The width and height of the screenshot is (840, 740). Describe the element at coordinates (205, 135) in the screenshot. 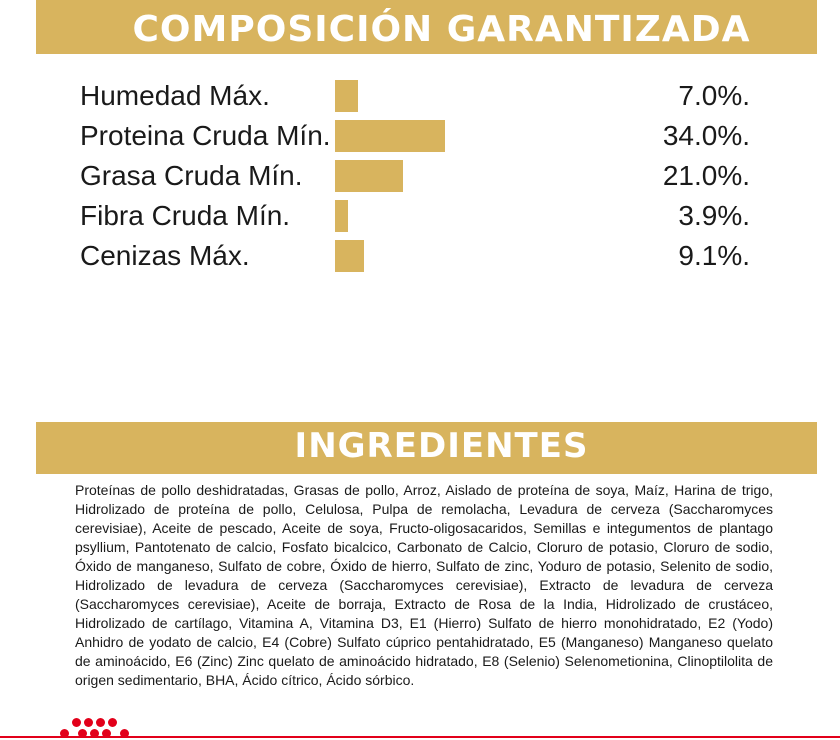

I see `composition-label: Proteina Cruda Mín.` at that location.